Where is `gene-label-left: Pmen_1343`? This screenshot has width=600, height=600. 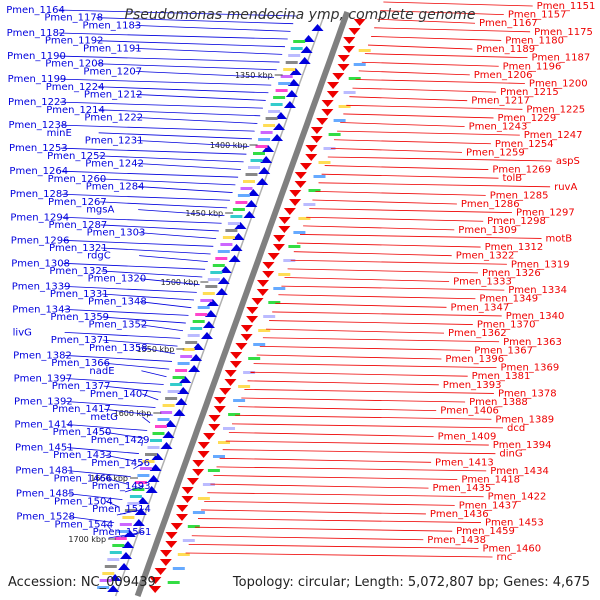
gene-label-left: Pmen_1343 is located at coordinates (41, 309).